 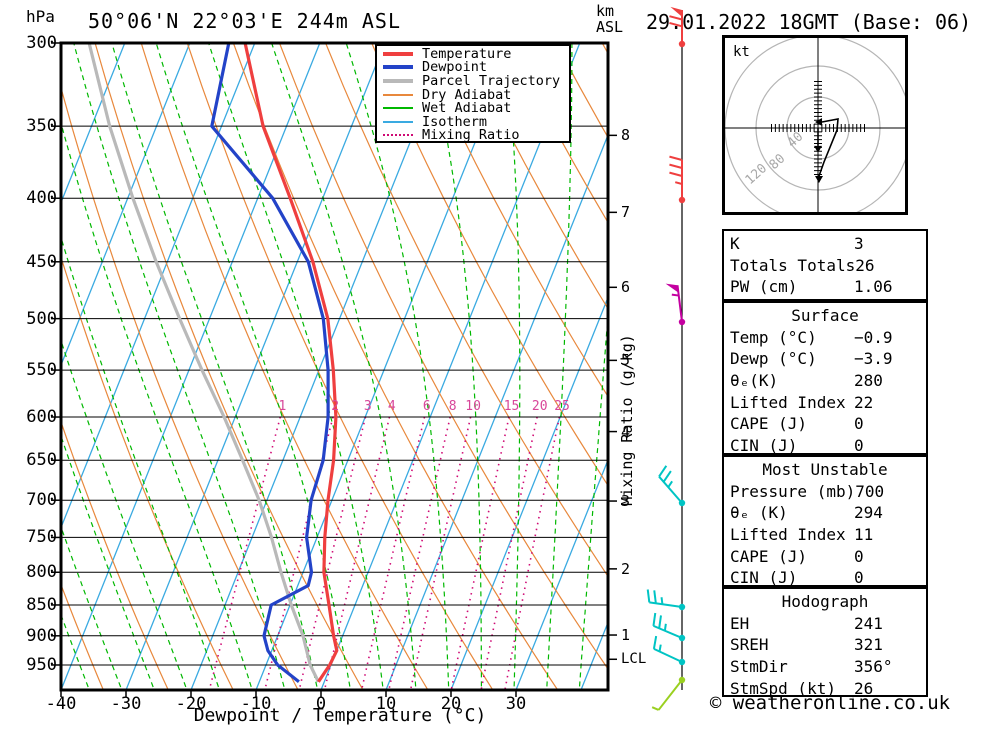 What do you see at coordinates (467, 108) in the screenshot?
I see `legend-item-label: Wet Adiabat` at bounding box center [467, 108].